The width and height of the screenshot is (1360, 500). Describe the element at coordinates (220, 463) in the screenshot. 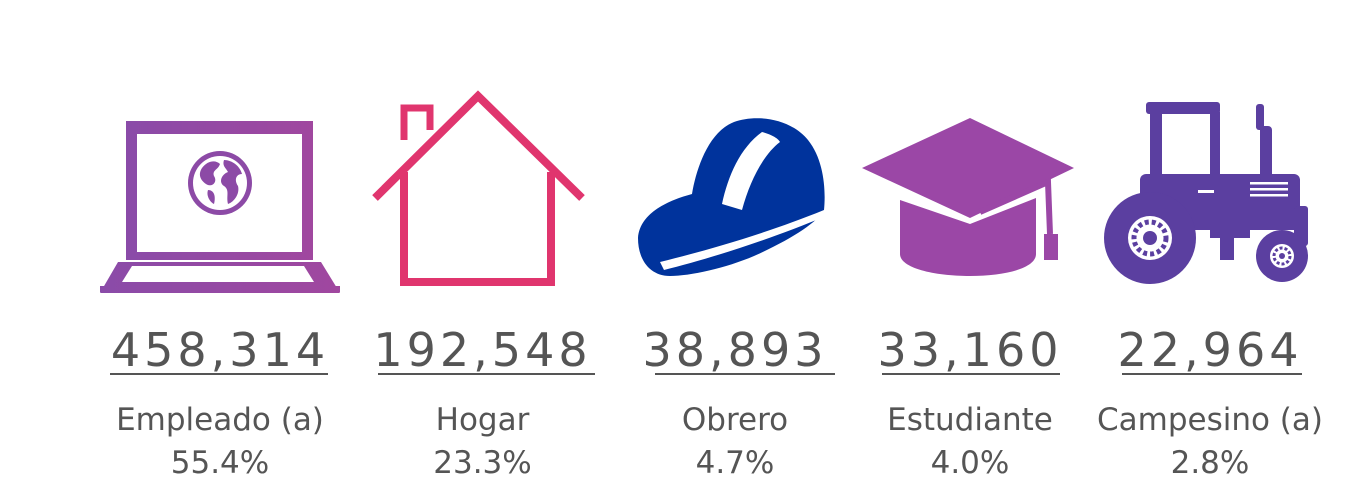

I see `pct-empleado: 55.4%` at that location.